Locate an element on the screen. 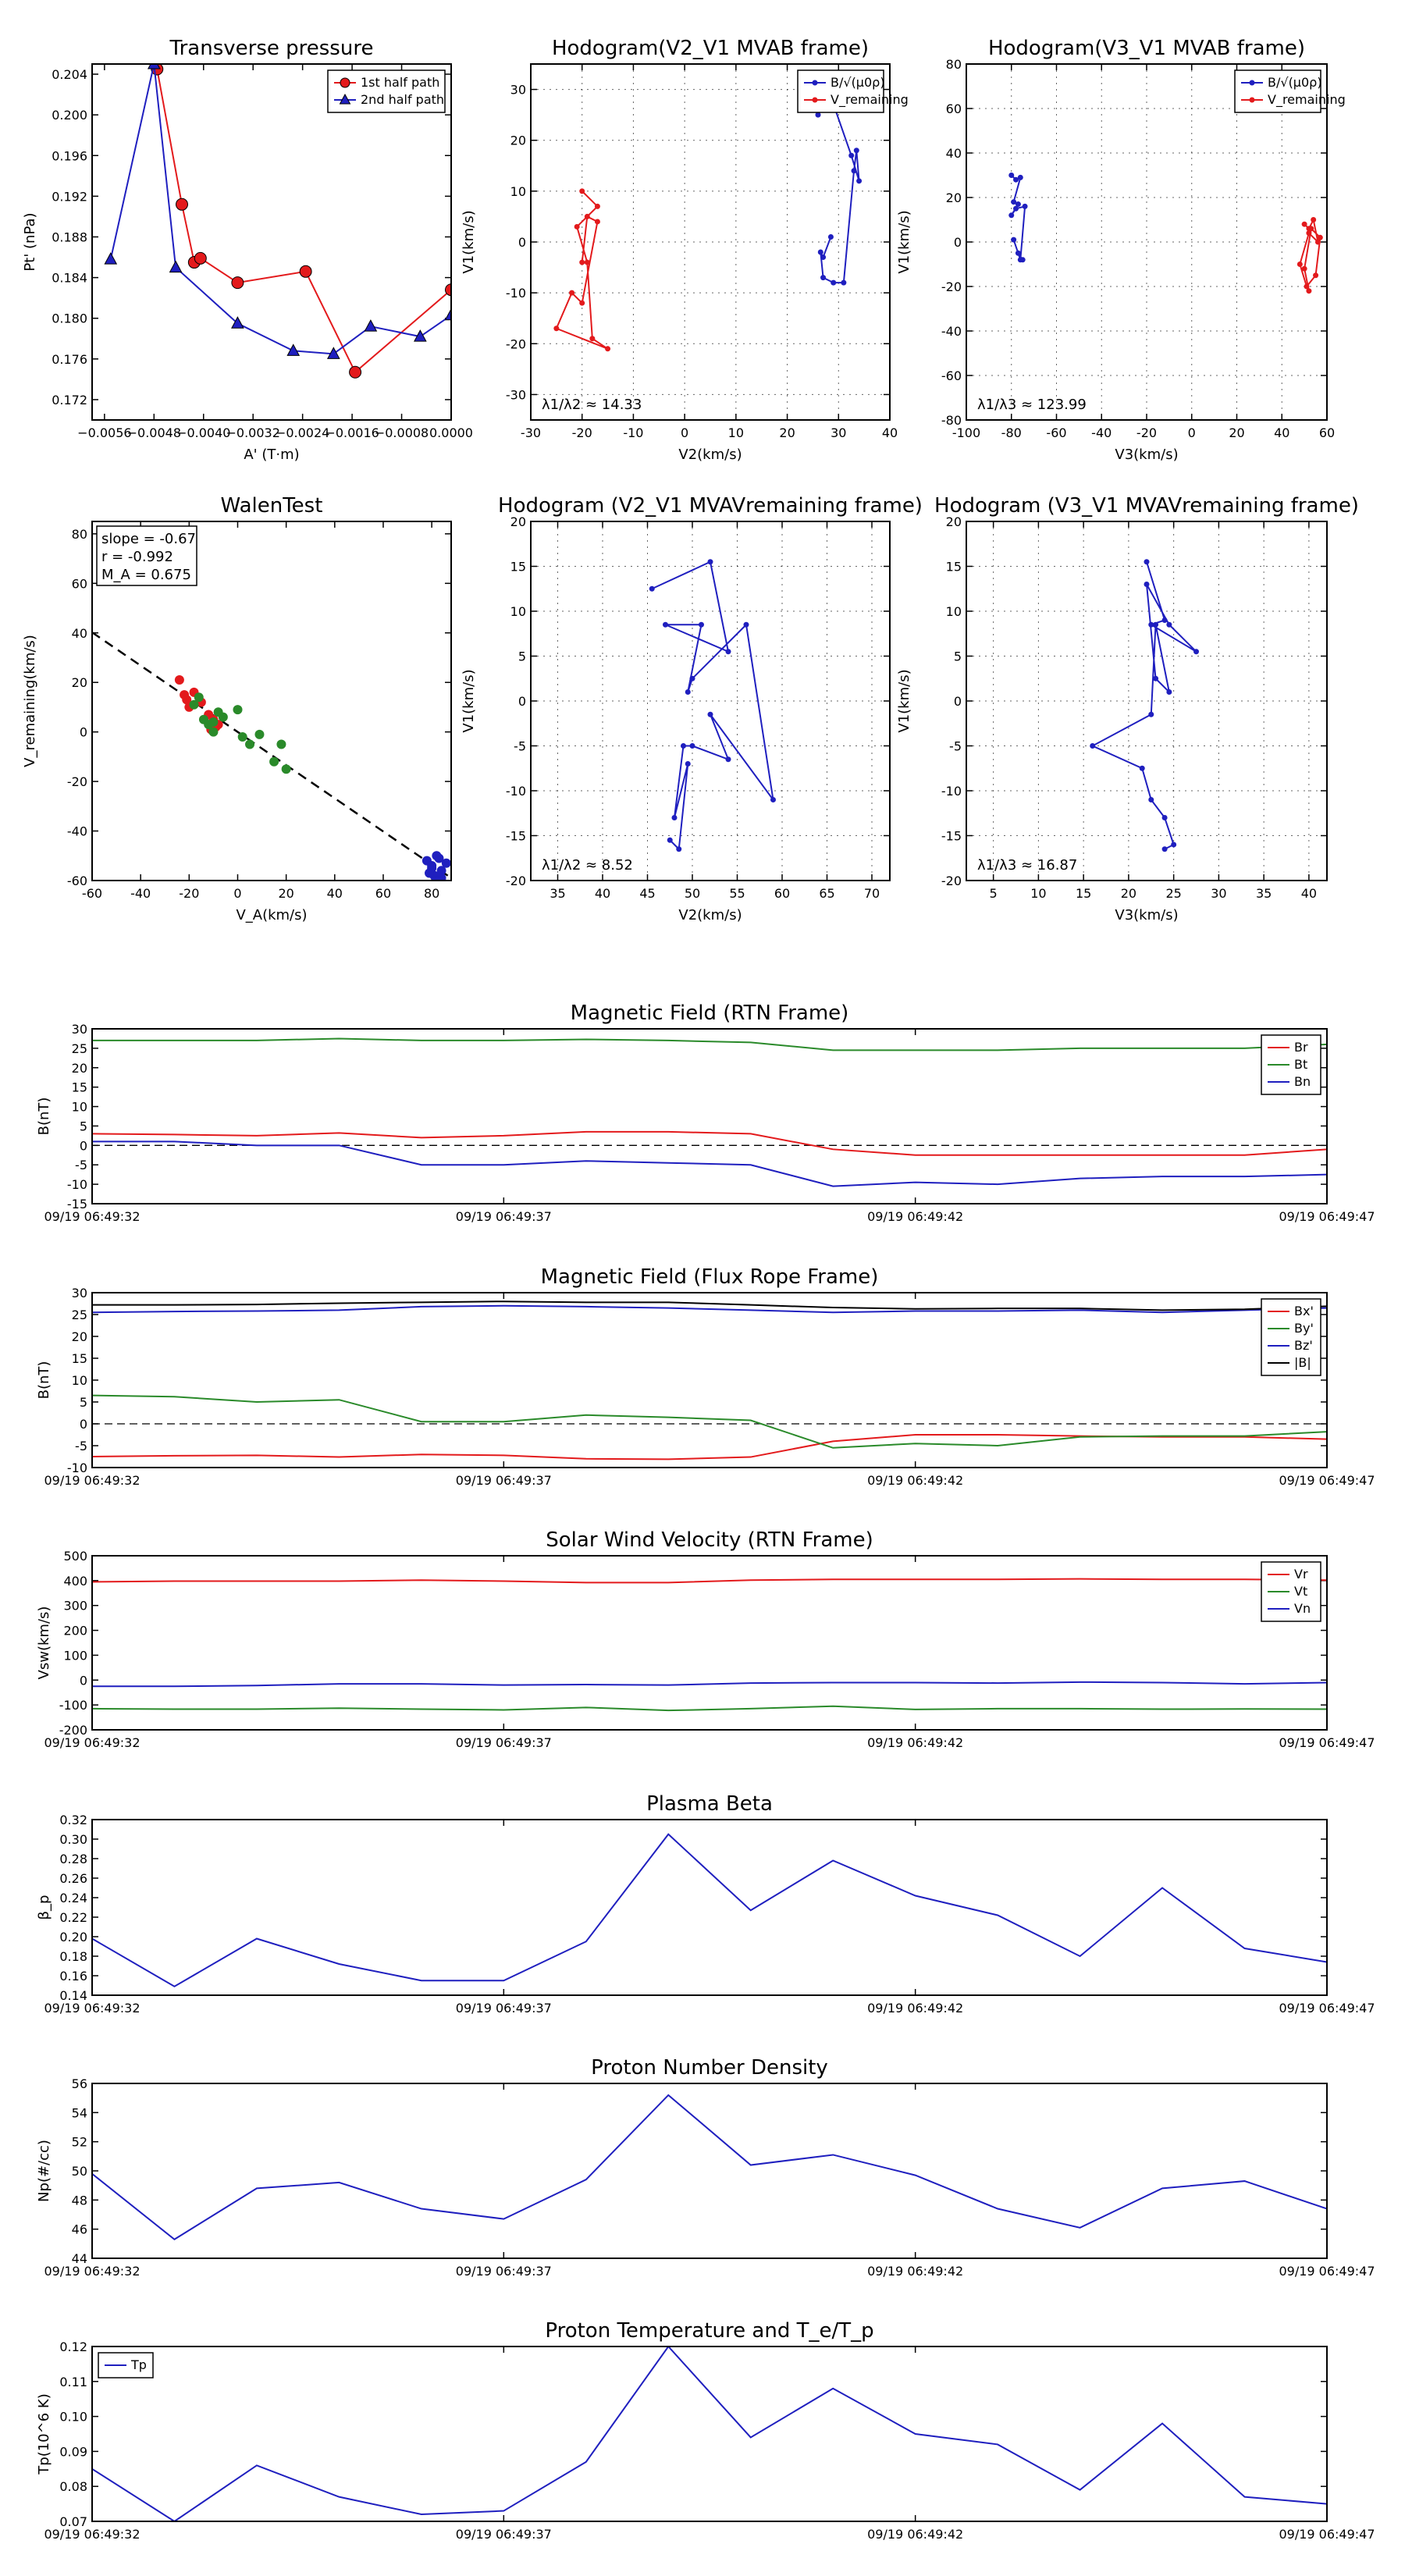 This screenshot has width=1405, height=2576. y-tick-label: 5 is located at coordinates (84, 1126).